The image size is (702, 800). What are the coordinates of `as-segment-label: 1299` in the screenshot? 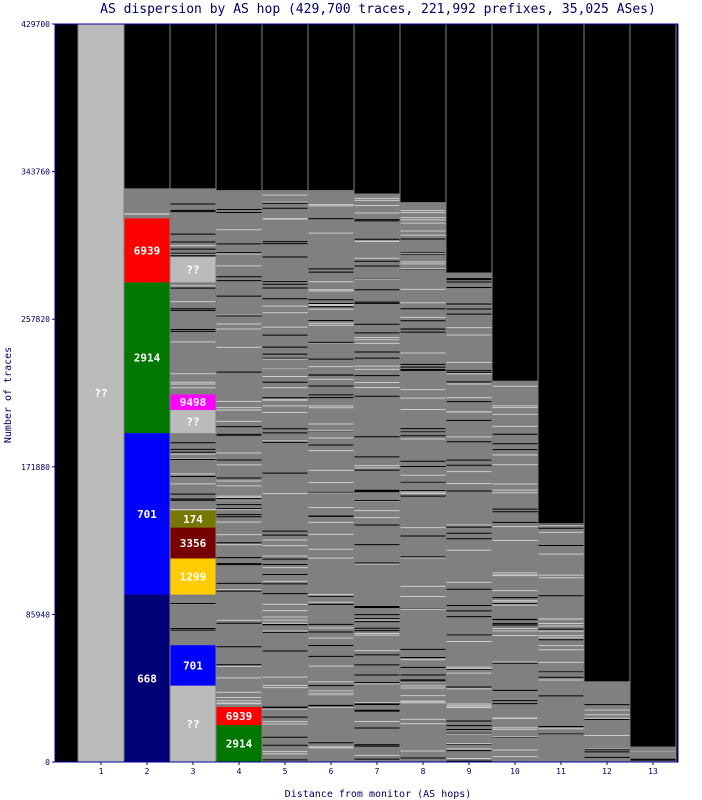 It's located at (193, 577).